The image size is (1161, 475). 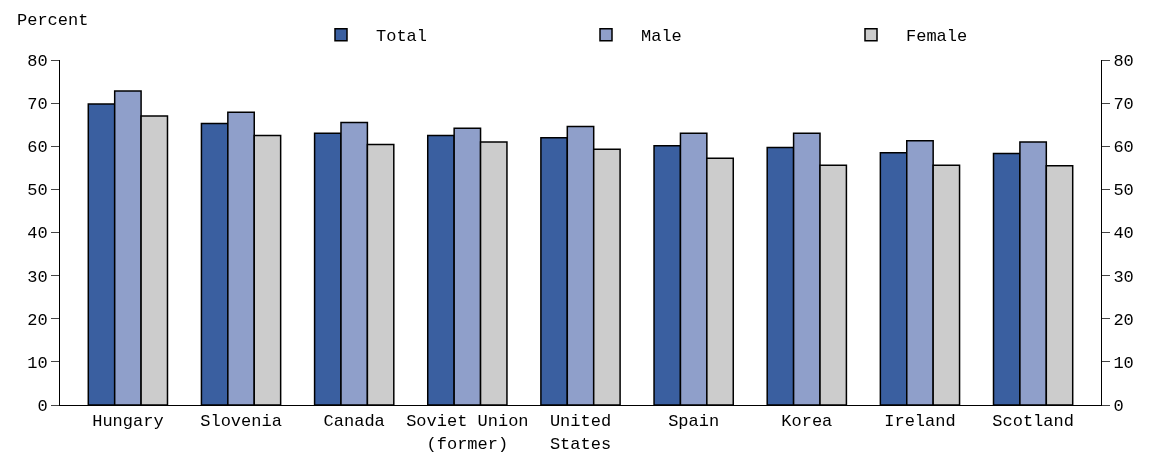 I want to click on y-tick-label: 30, so click(x=37, y=277).